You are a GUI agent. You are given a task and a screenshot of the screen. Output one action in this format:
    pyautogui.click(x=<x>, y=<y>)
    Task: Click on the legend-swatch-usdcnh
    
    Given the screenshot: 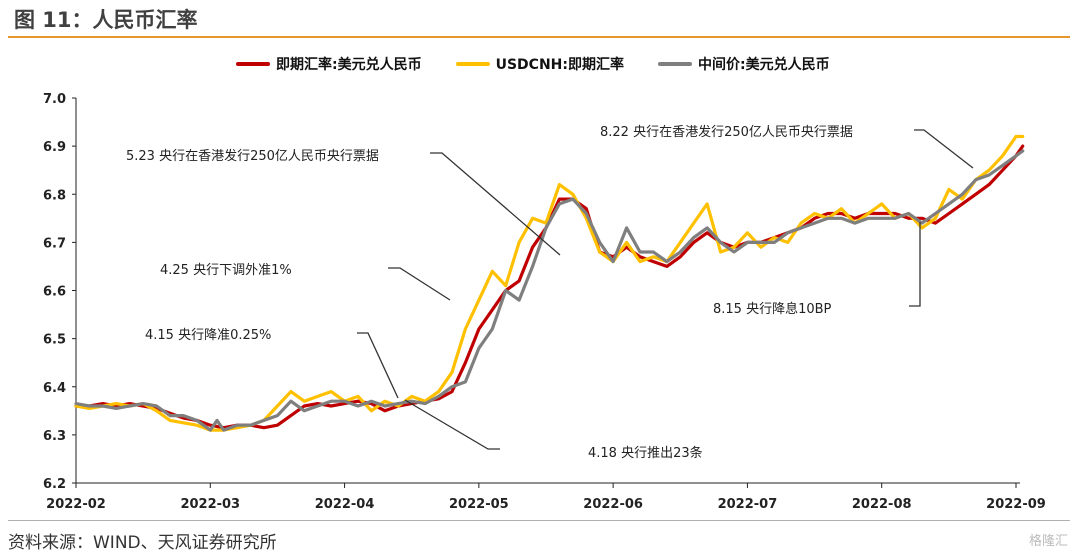 What is the action you would take?
    pyautogui.click(x=472, y=64)
    